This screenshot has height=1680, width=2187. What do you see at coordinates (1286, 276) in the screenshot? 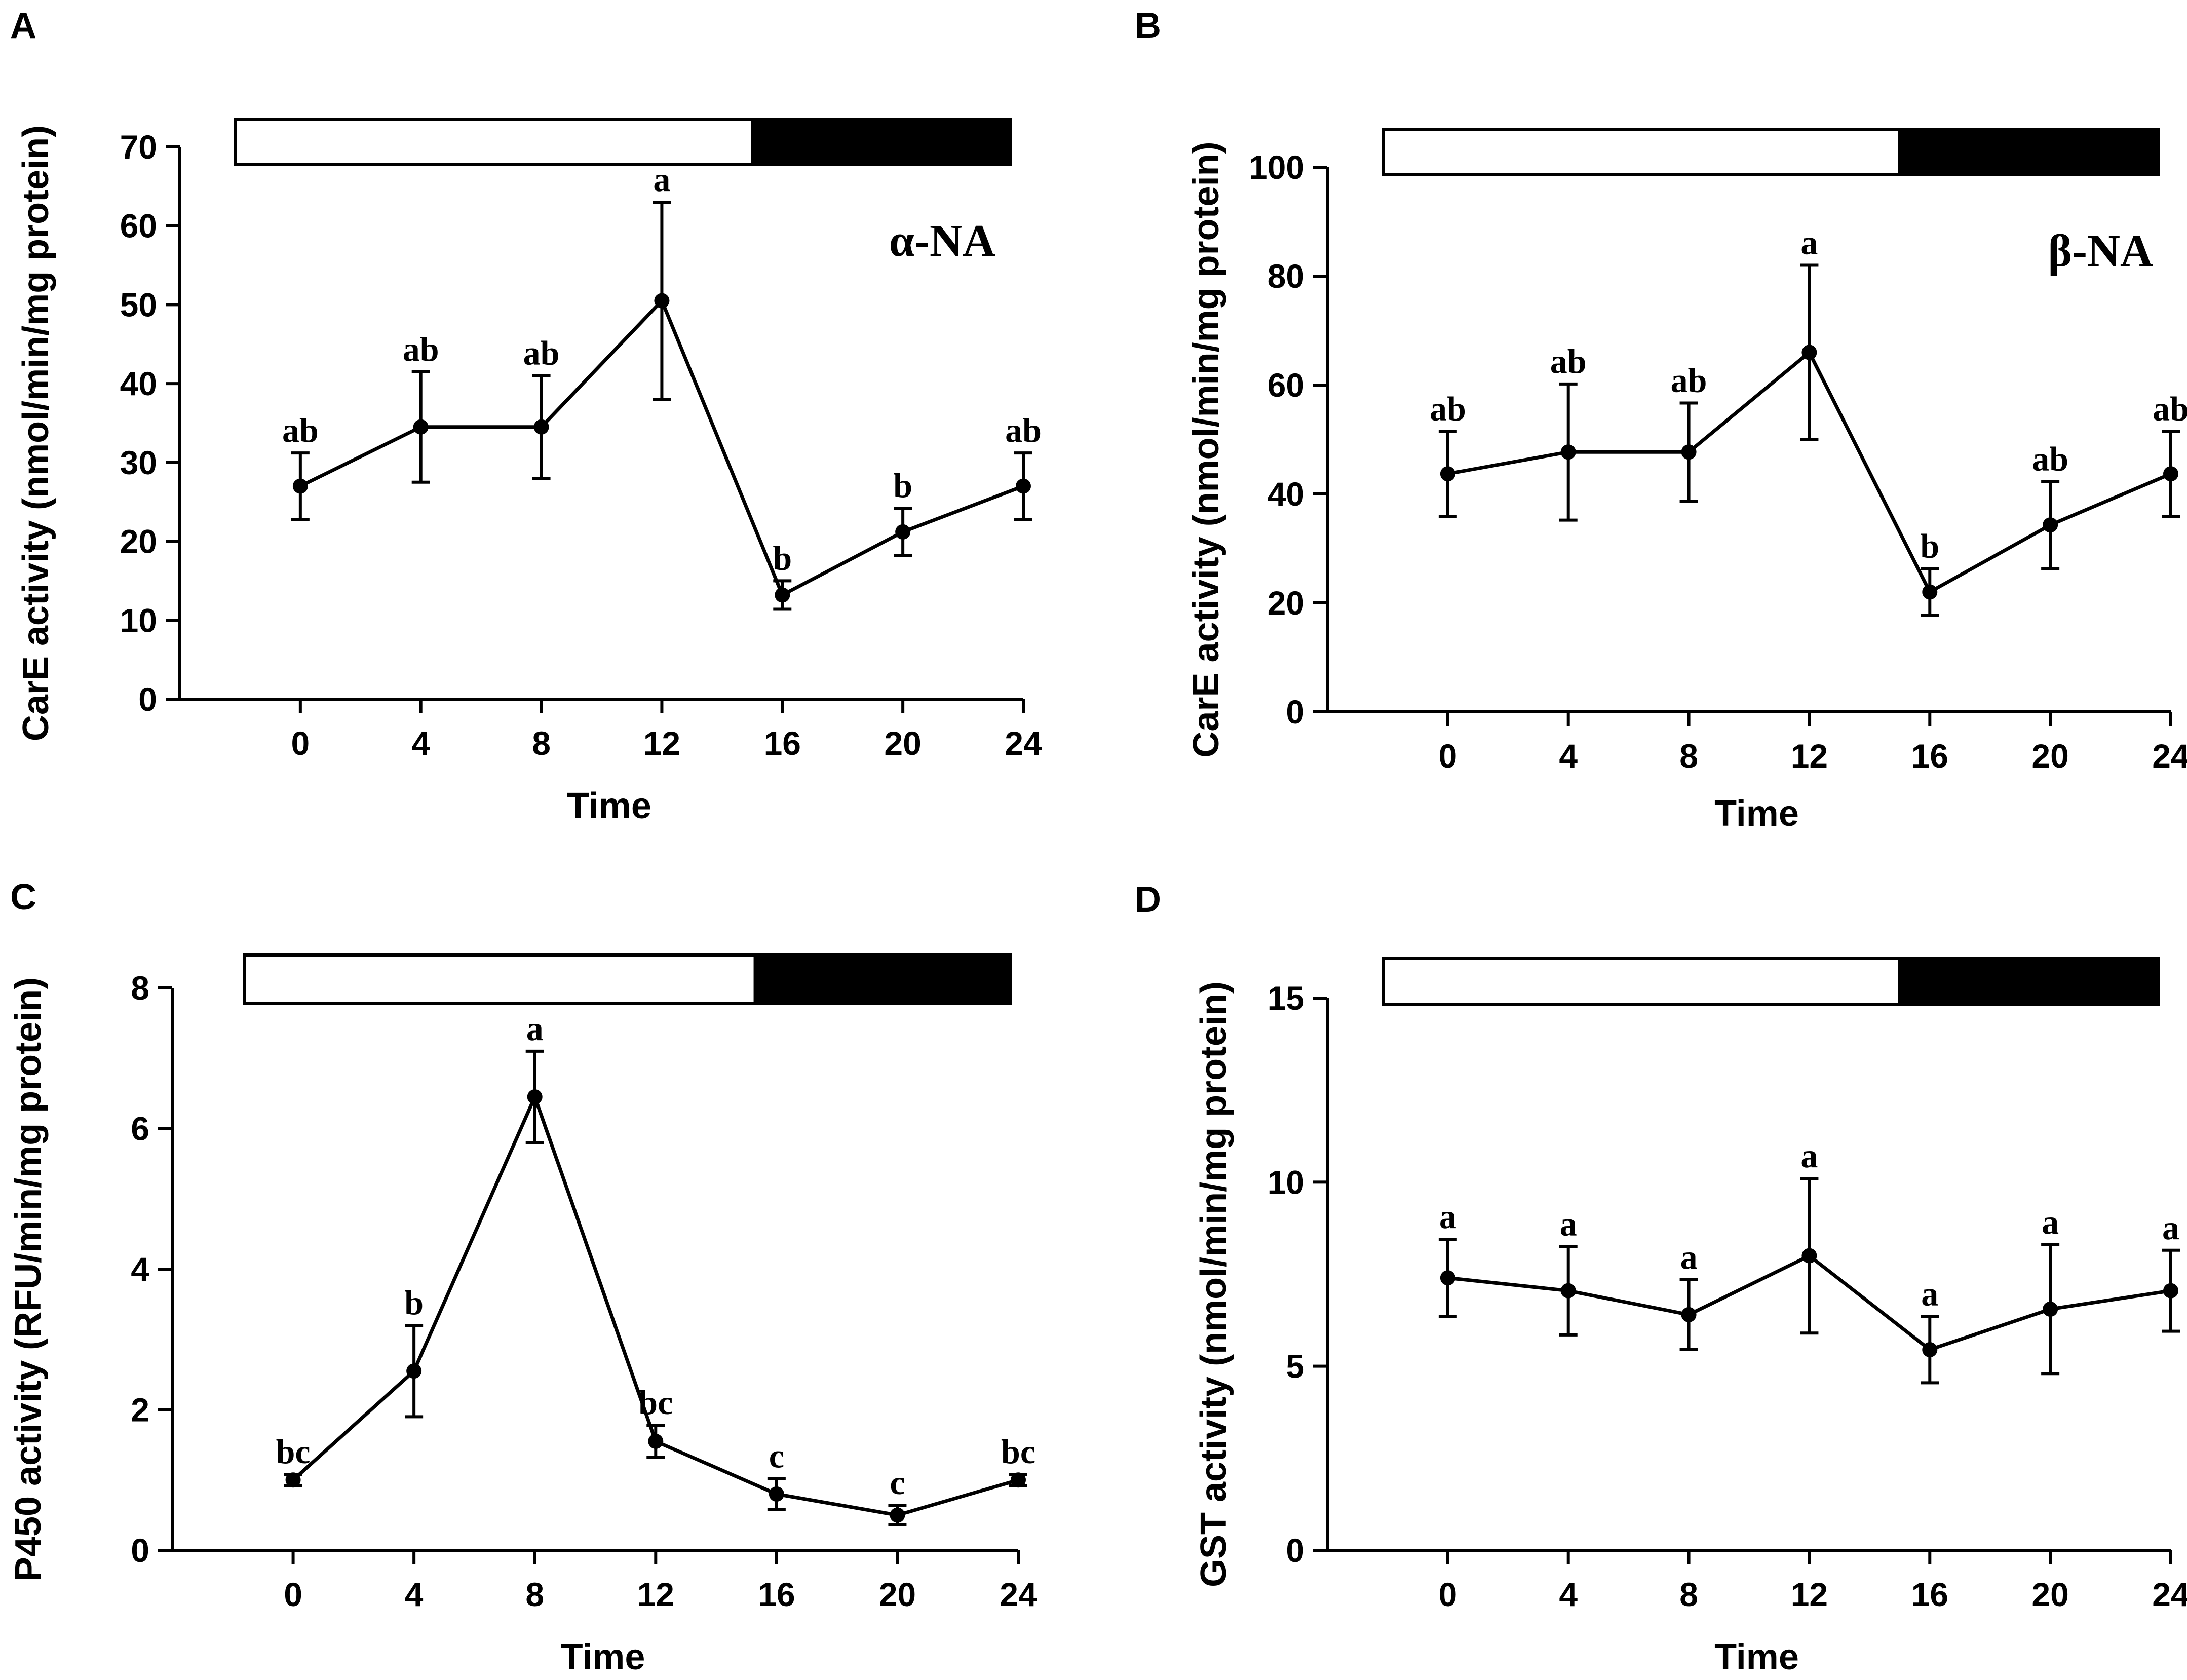
I see `y-tick-label: 80` at bounding box center [1286, 276].